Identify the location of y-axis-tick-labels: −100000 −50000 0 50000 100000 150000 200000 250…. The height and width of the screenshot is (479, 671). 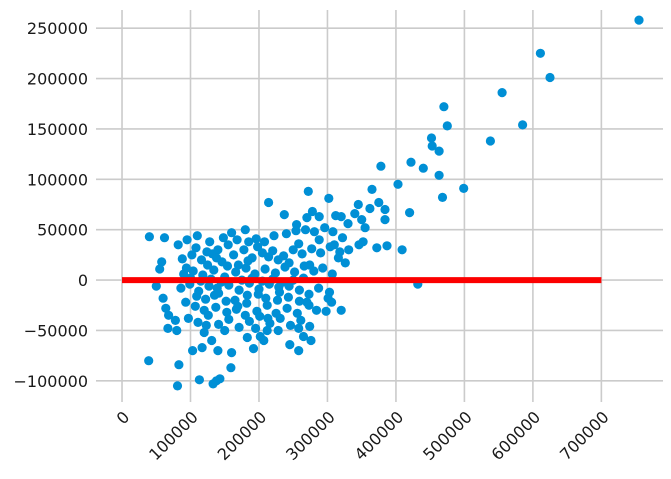
(51, 205).